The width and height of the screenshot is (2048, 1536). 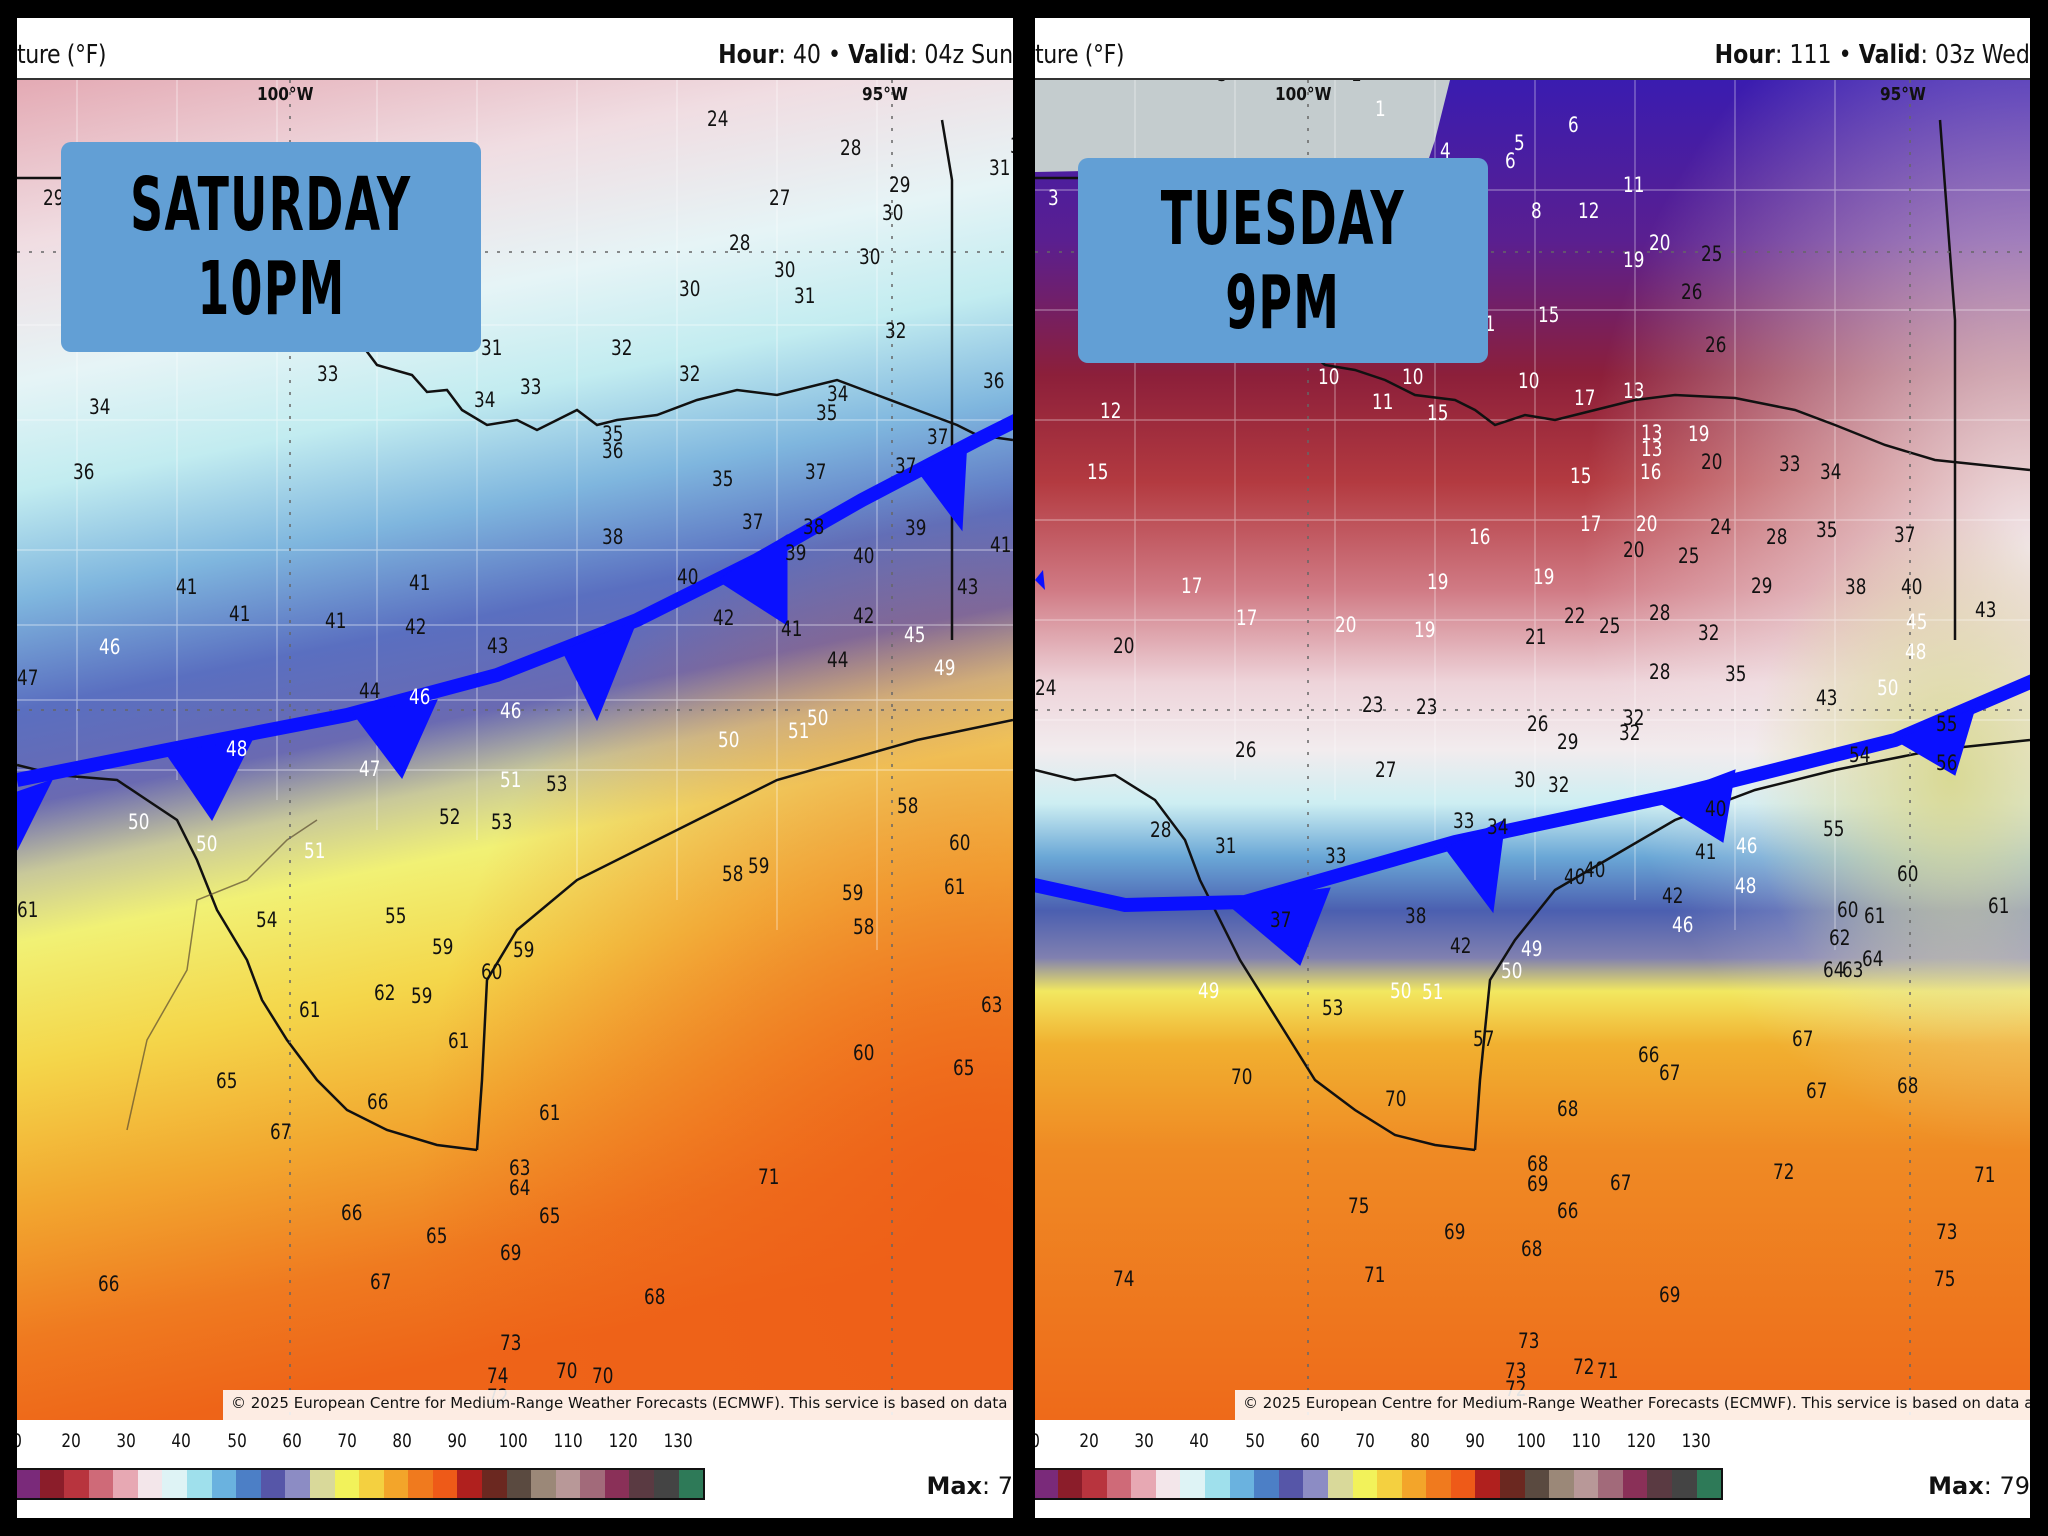 What do you see at coordinates (271, 205) in the screenshot?
I see `day-label: SATURDAY` at bounding box center [271, 205].